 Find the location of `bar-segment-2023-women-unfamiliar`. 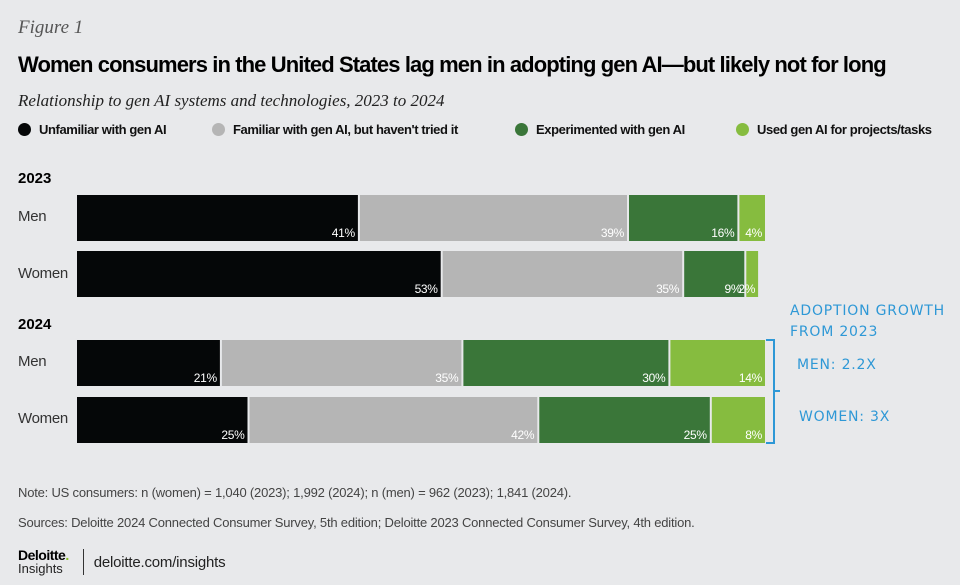

bar-segment-2023-women-unfamiliar is located at coordinates (259, 274).